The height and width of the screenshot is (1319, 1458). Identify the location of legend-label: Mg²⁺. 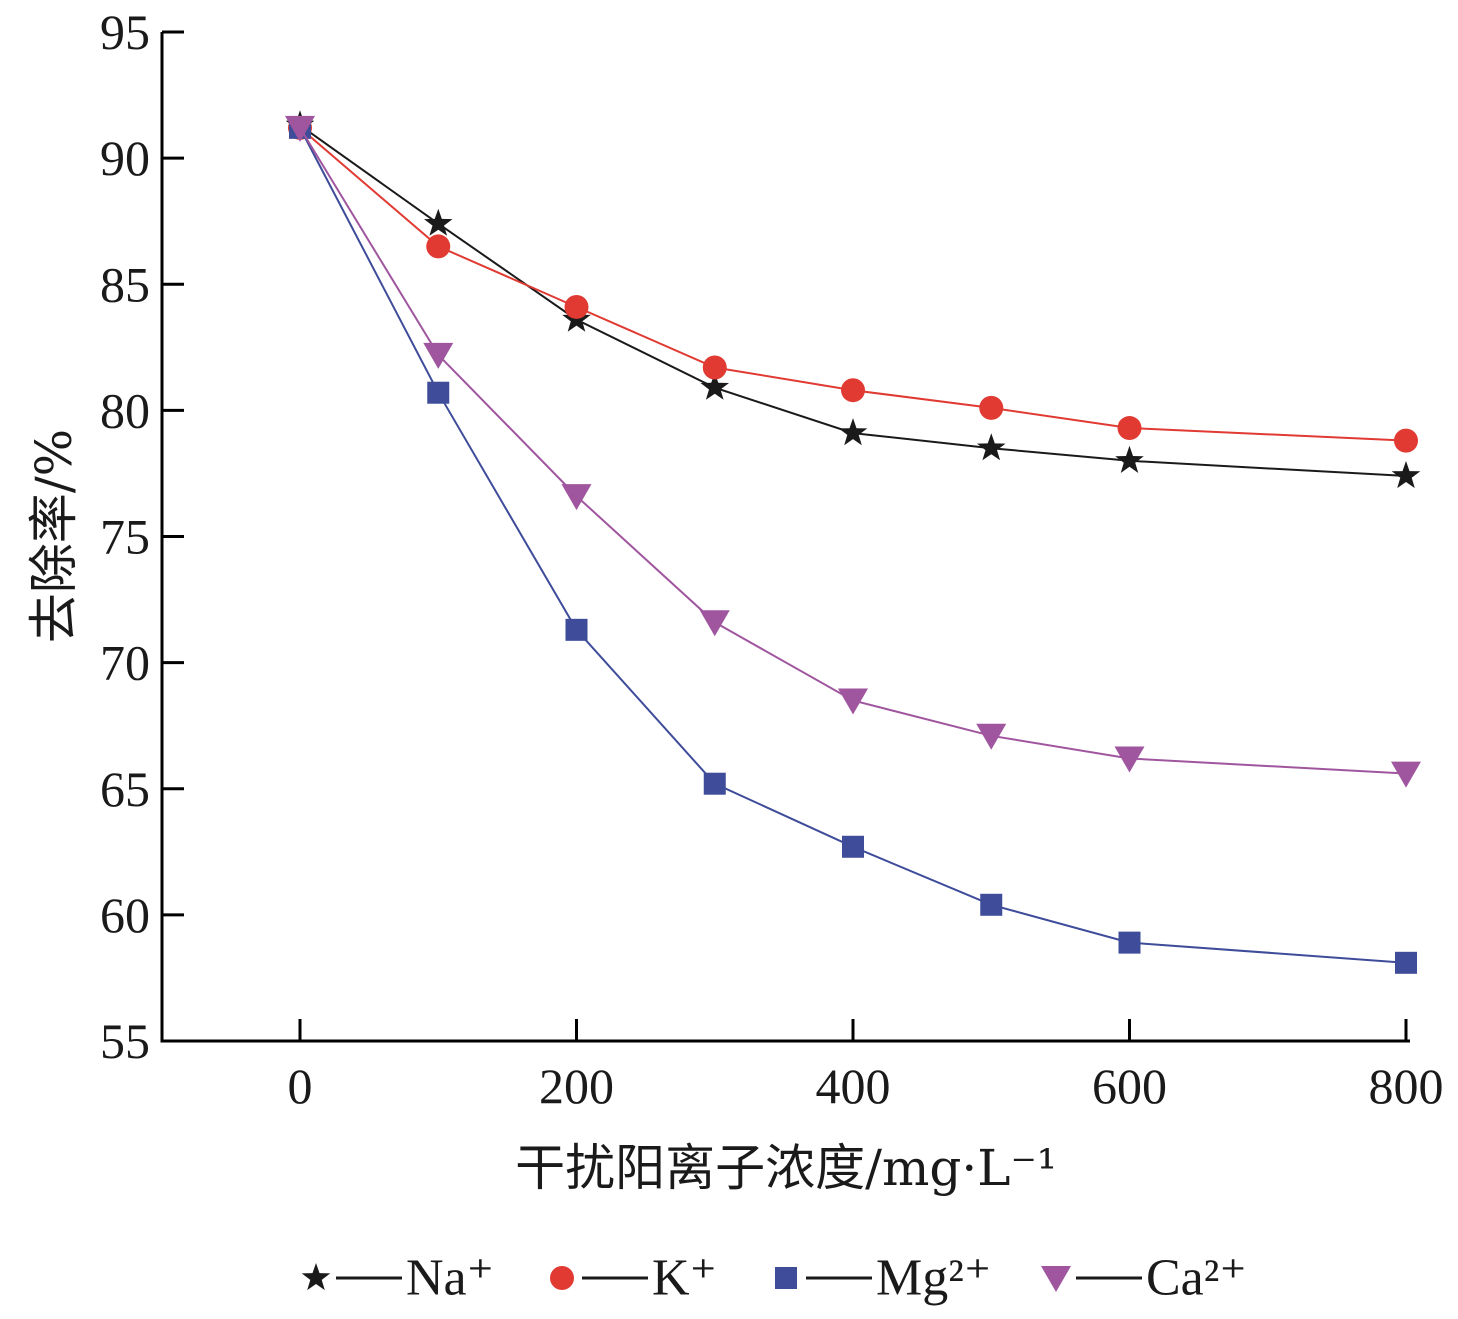
(933, 1278).